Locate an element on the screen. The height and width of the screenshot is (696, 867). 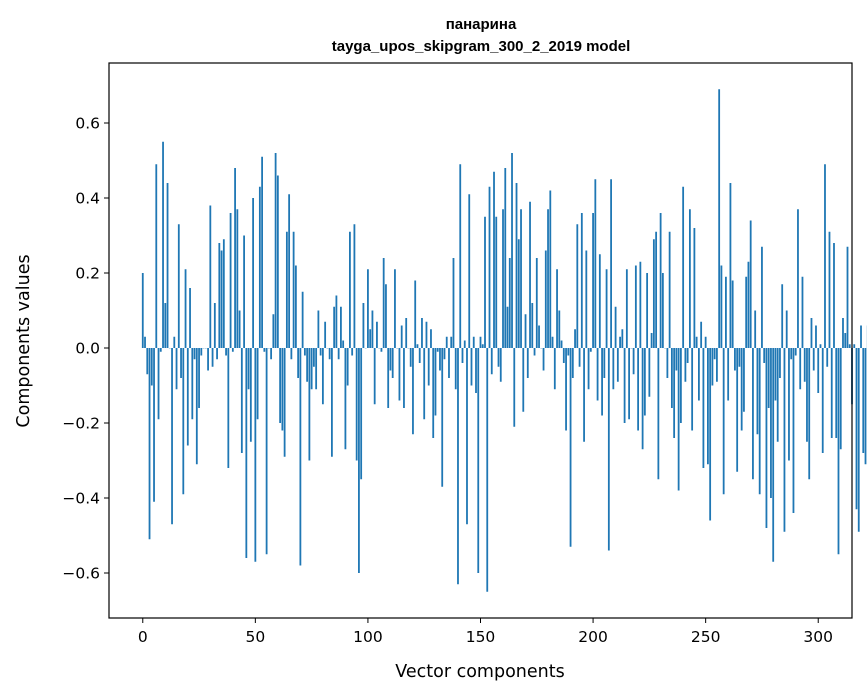
x-axis: 0 50 100 150 200 250 300 is located at coordinates (485, 632).